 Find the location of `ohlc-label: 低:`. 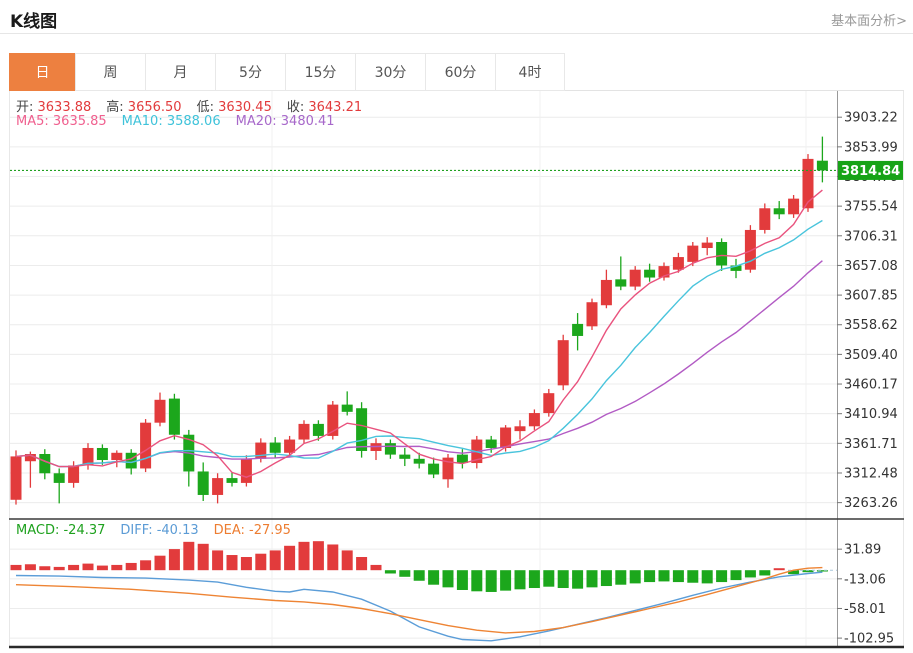

ohlc-label: 低: is located at coordinates (207, 107).